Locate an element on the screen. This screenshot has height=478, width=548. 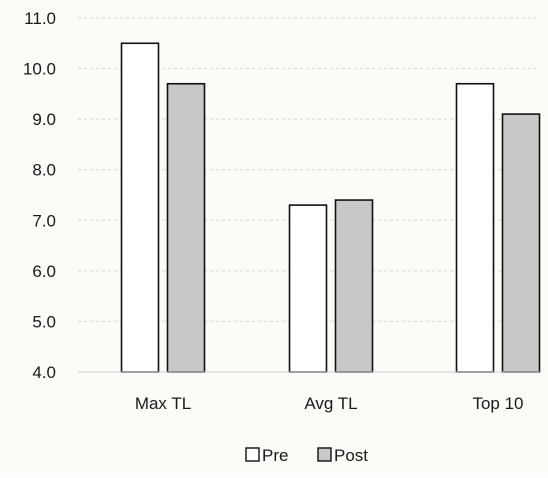
legend-item-post: Post is located at coordinates (342, 455).